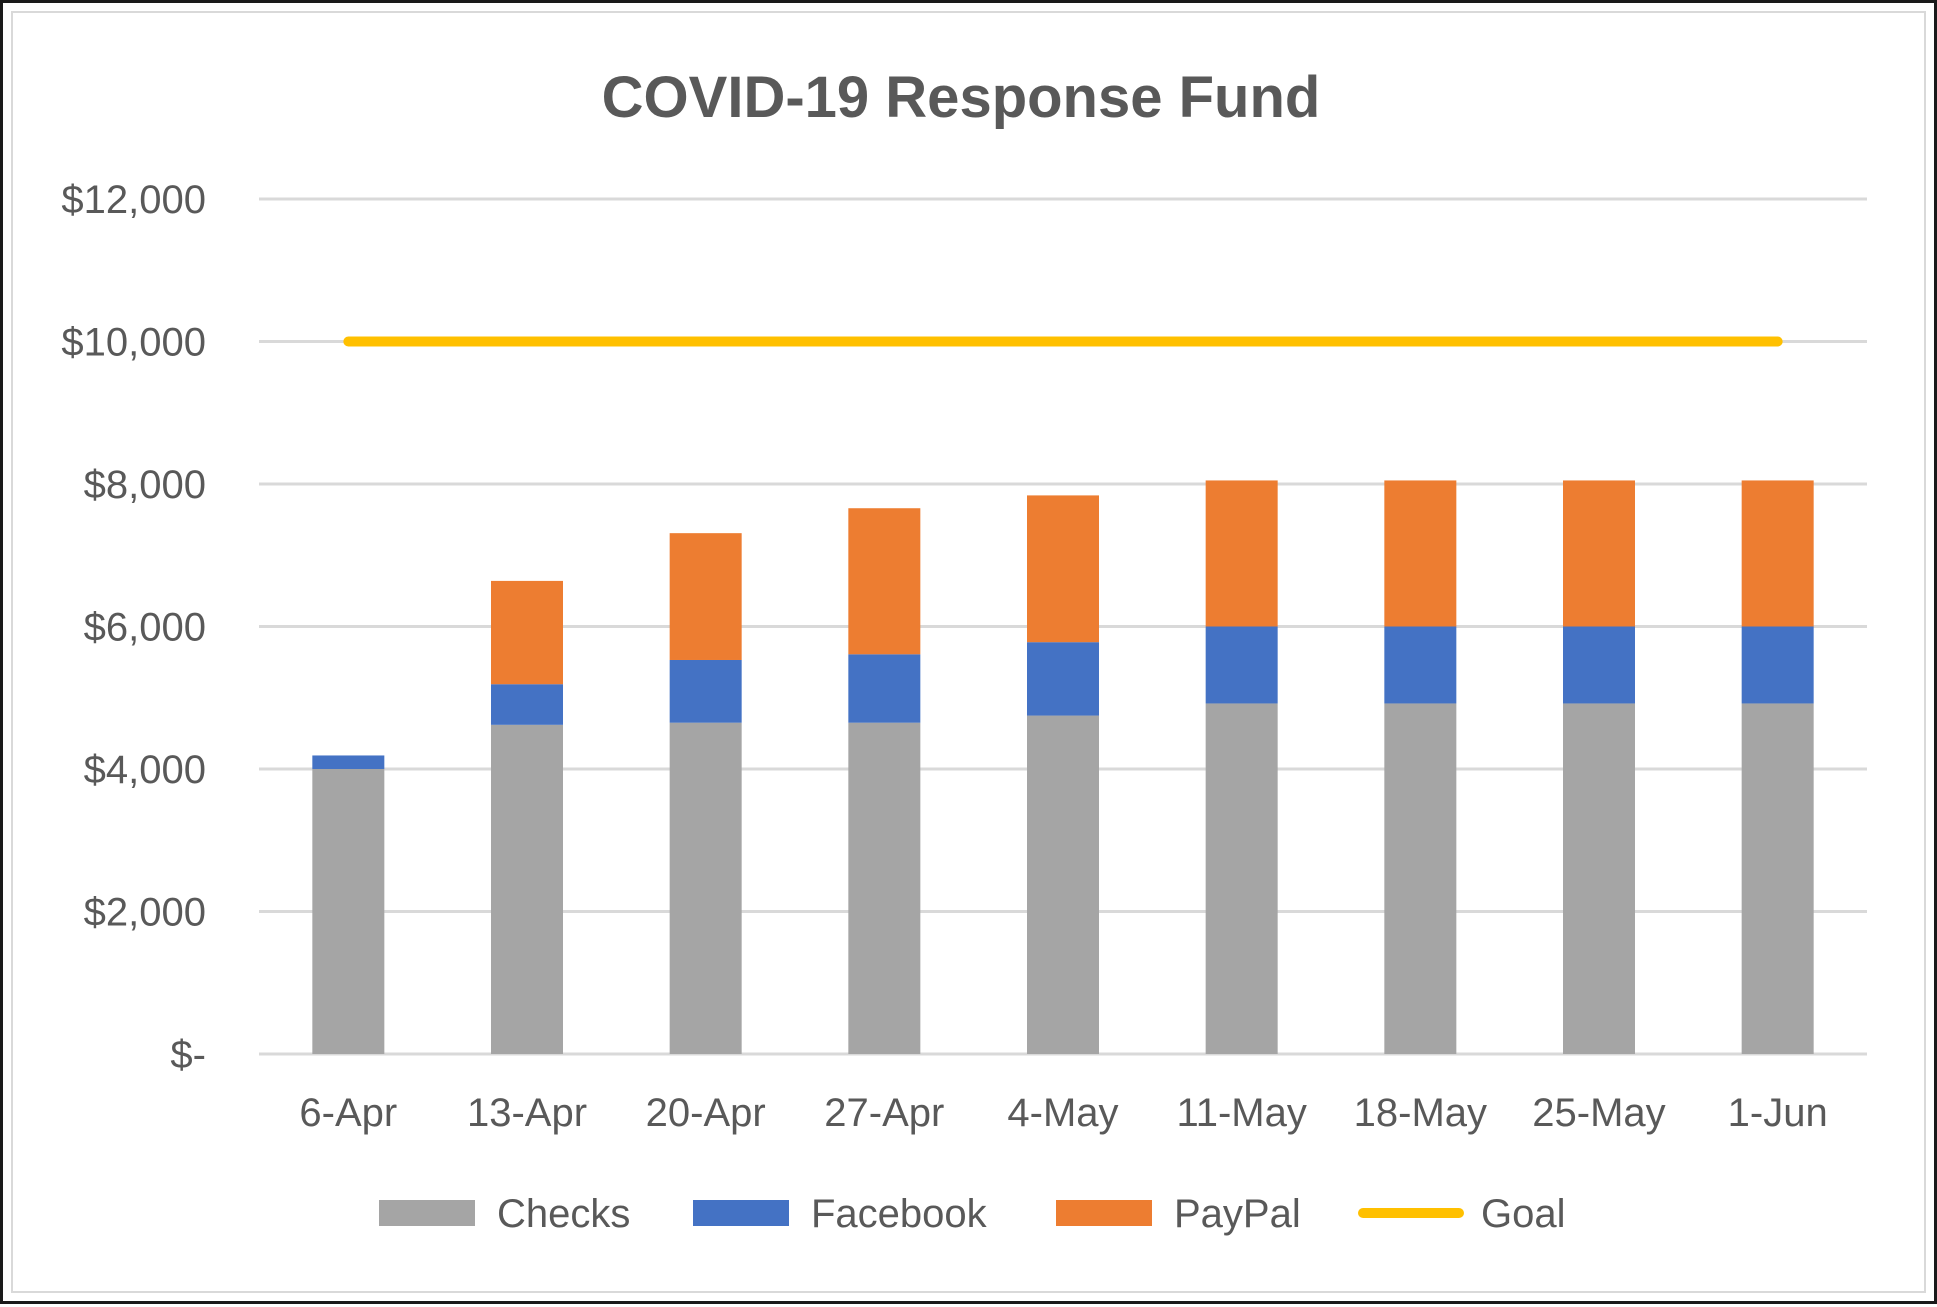  Describe the element at coordinates (1778, 1113) in the screenshot. I see `x-tick-label: 1-Jun` at that location.